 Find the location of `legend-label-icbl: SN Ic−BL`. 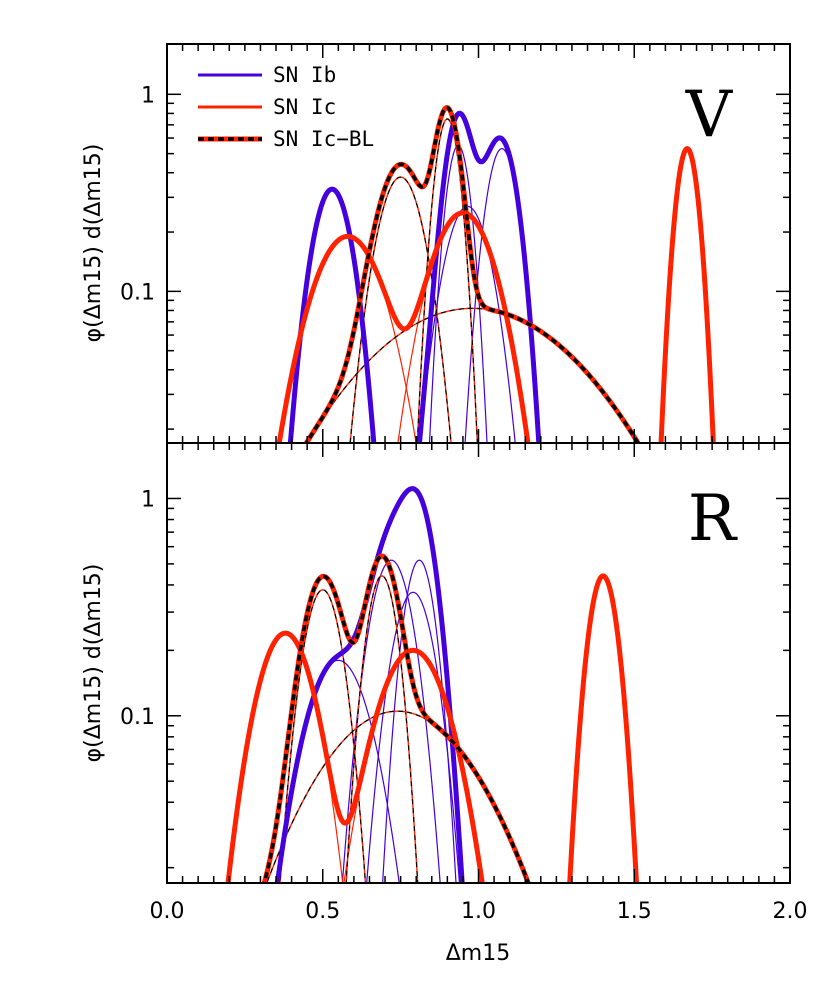

legend-label-icbl: SN Ic−BL is located at coordinates (323, 139).